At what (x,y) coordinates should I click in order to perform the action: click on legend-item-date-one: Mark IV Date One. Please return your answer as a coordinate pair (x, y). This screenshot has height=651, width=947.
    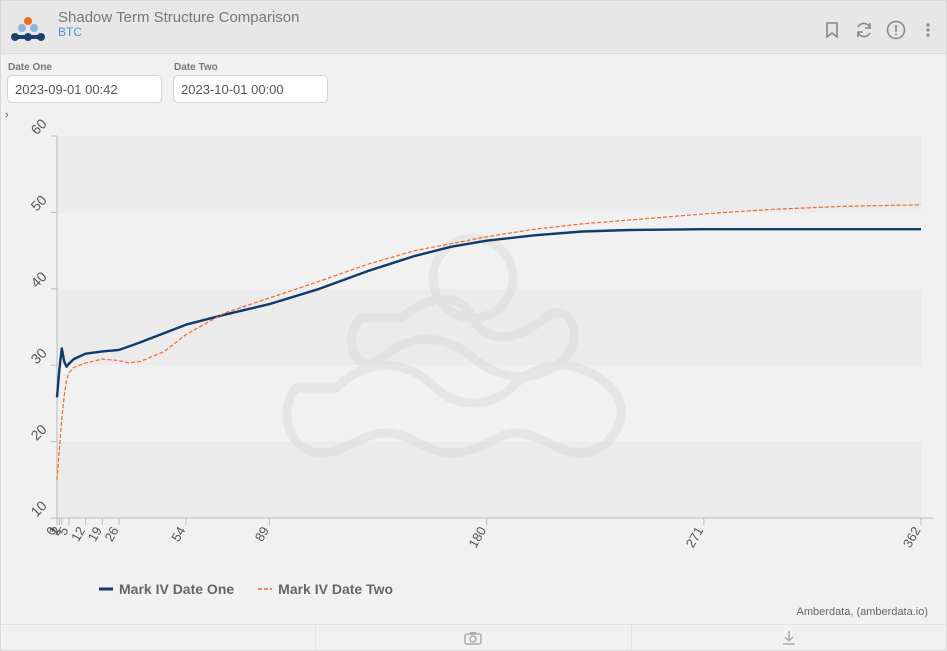
    Looking at the image, I should click on (166, 589).